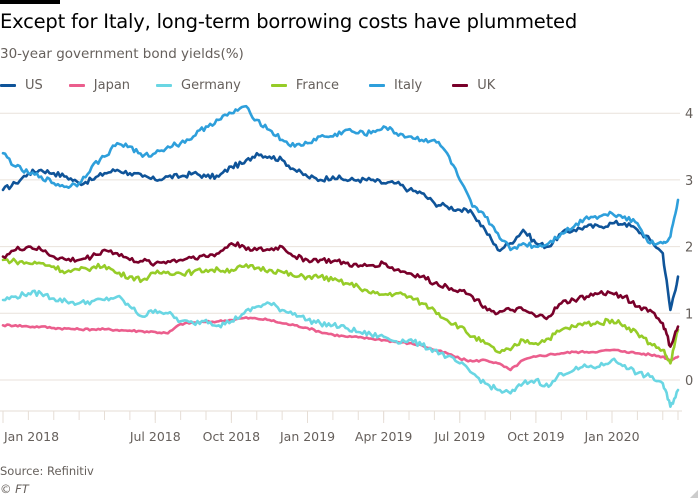 This screenshot has width=700, height=500. What do you see at coordinates (535, 436) in the screenshot?
I see `x-tick-label: Oct 2019` at bounding box center [535, 436].